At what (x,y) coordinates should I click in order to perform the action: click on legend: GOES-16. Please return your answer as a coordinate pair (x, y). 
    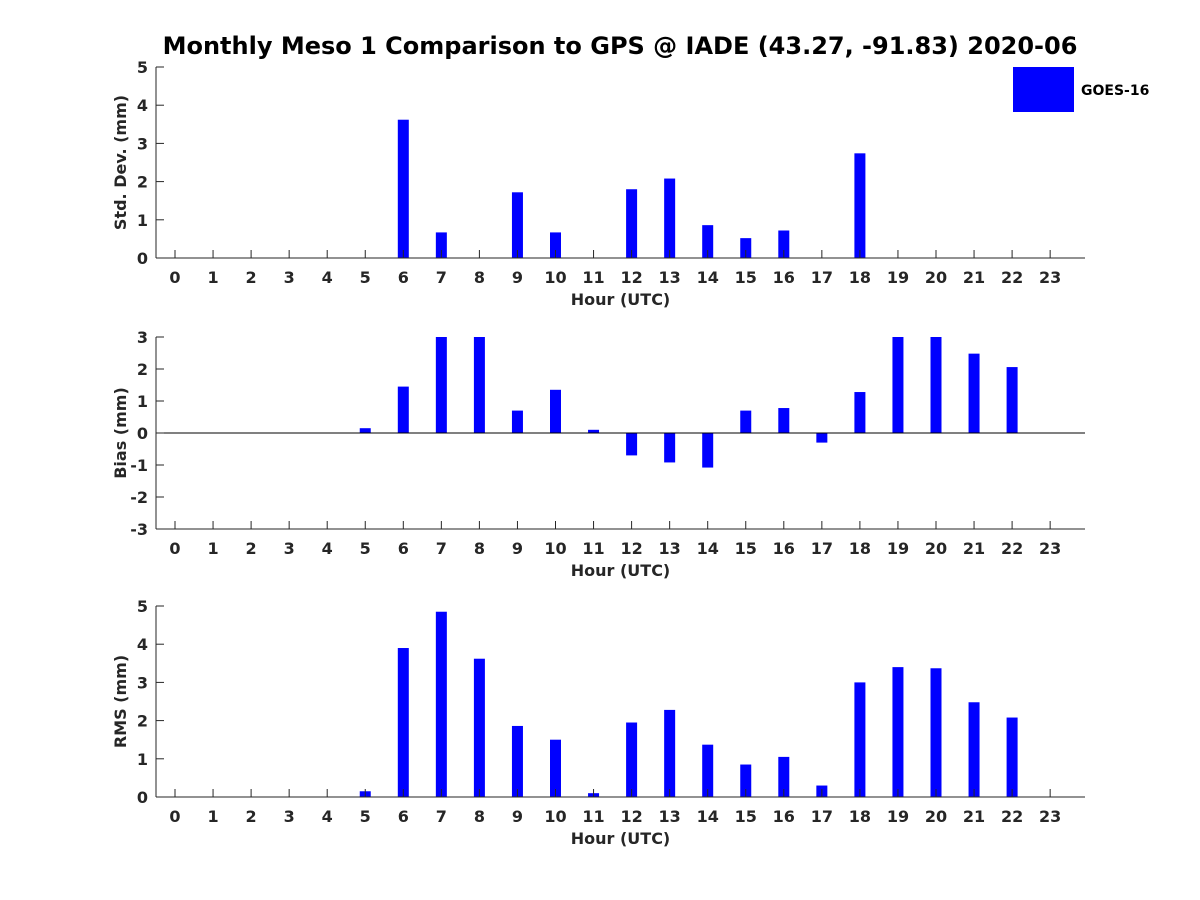
    Looking at the image, I should click on (1081, 89).